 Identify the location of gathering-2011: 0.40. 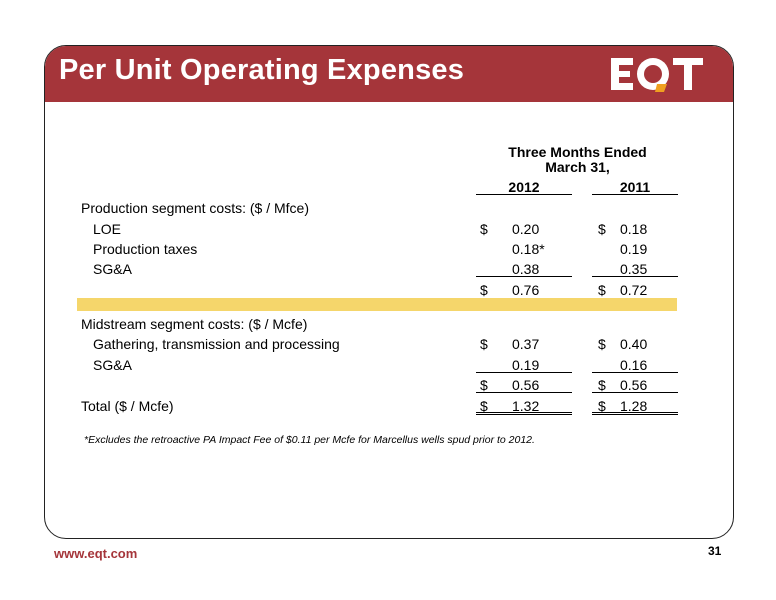
(634, 344).